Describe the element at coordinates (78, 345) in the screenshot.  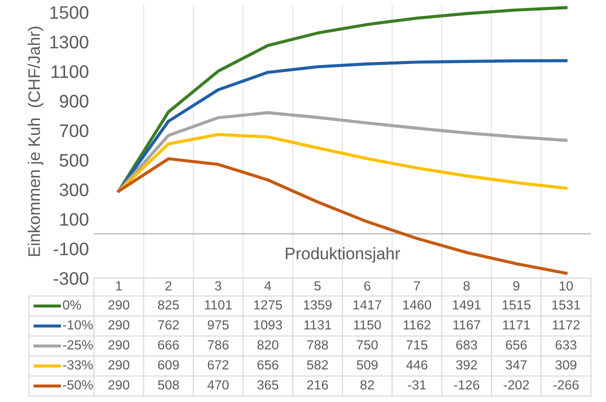
I see `legend-label: -25%` at that location.